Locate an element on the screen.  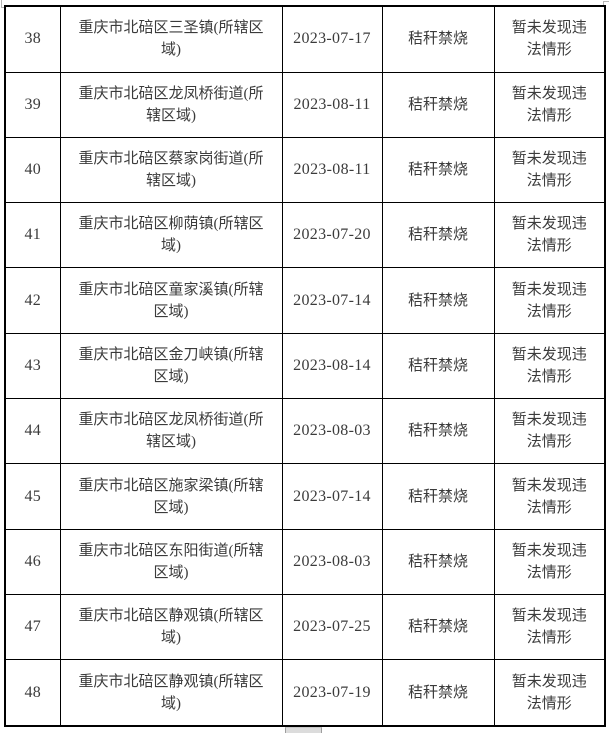
area-cell: 重庆市北碚区三圣镇(所辖区域) is located at coordinates (171, 39).